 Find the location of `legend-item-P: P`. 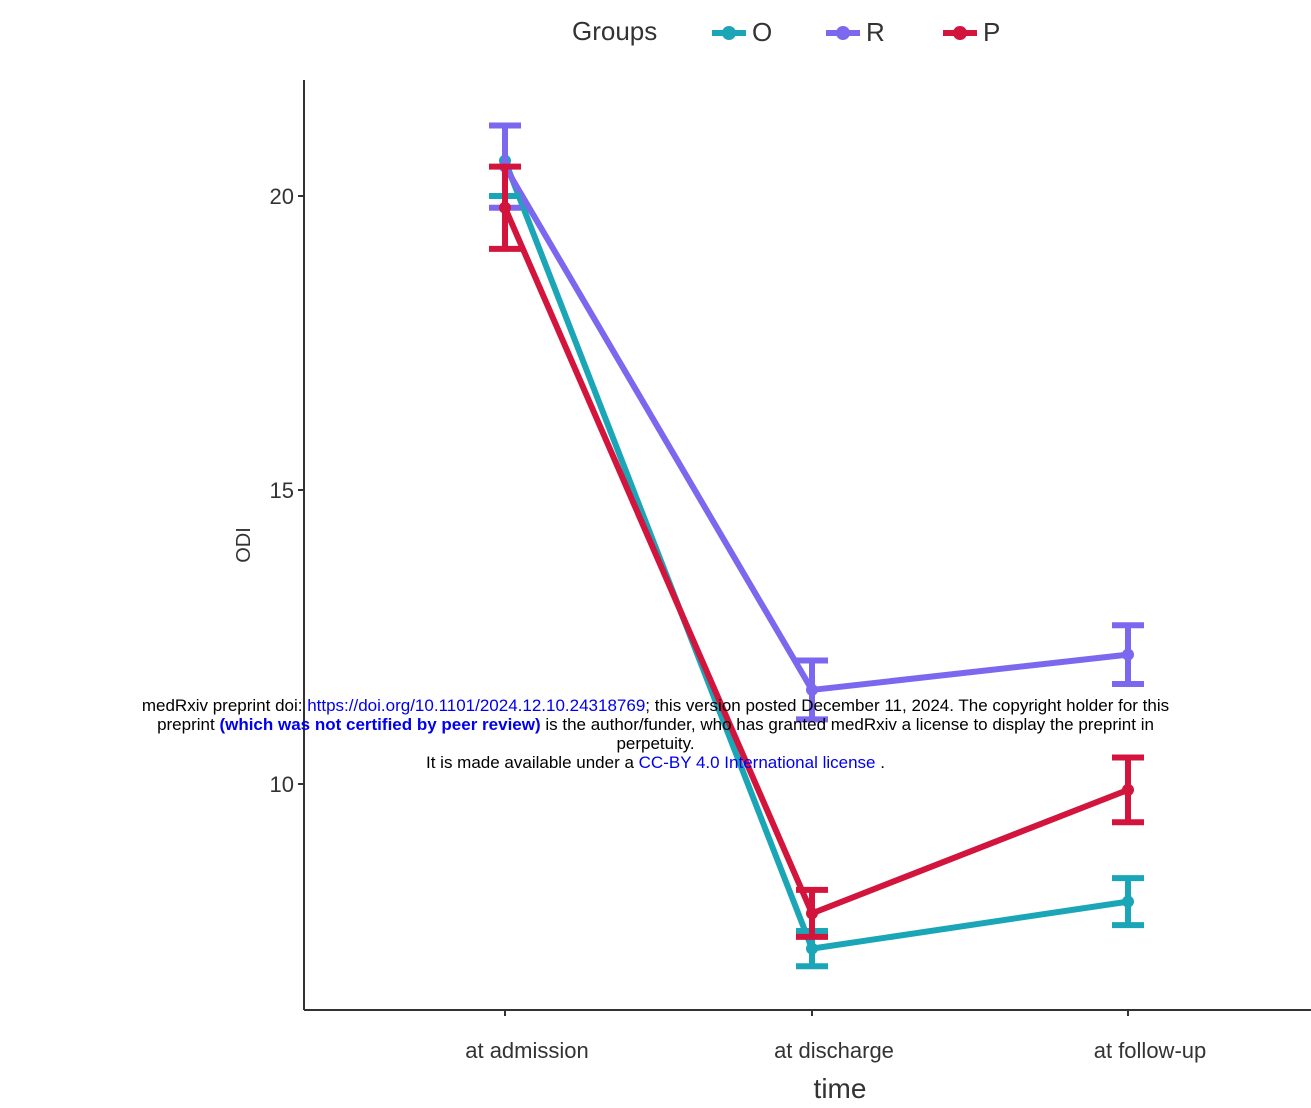

legend-item-P: P is located at coordinates (971, 32).